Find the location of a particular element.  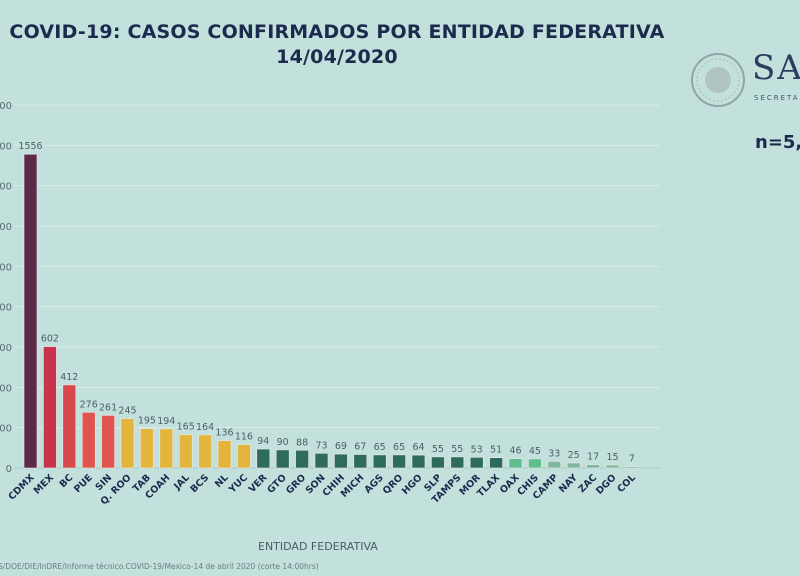

x-tick-label: DGO is located at coordinates (606, 484).